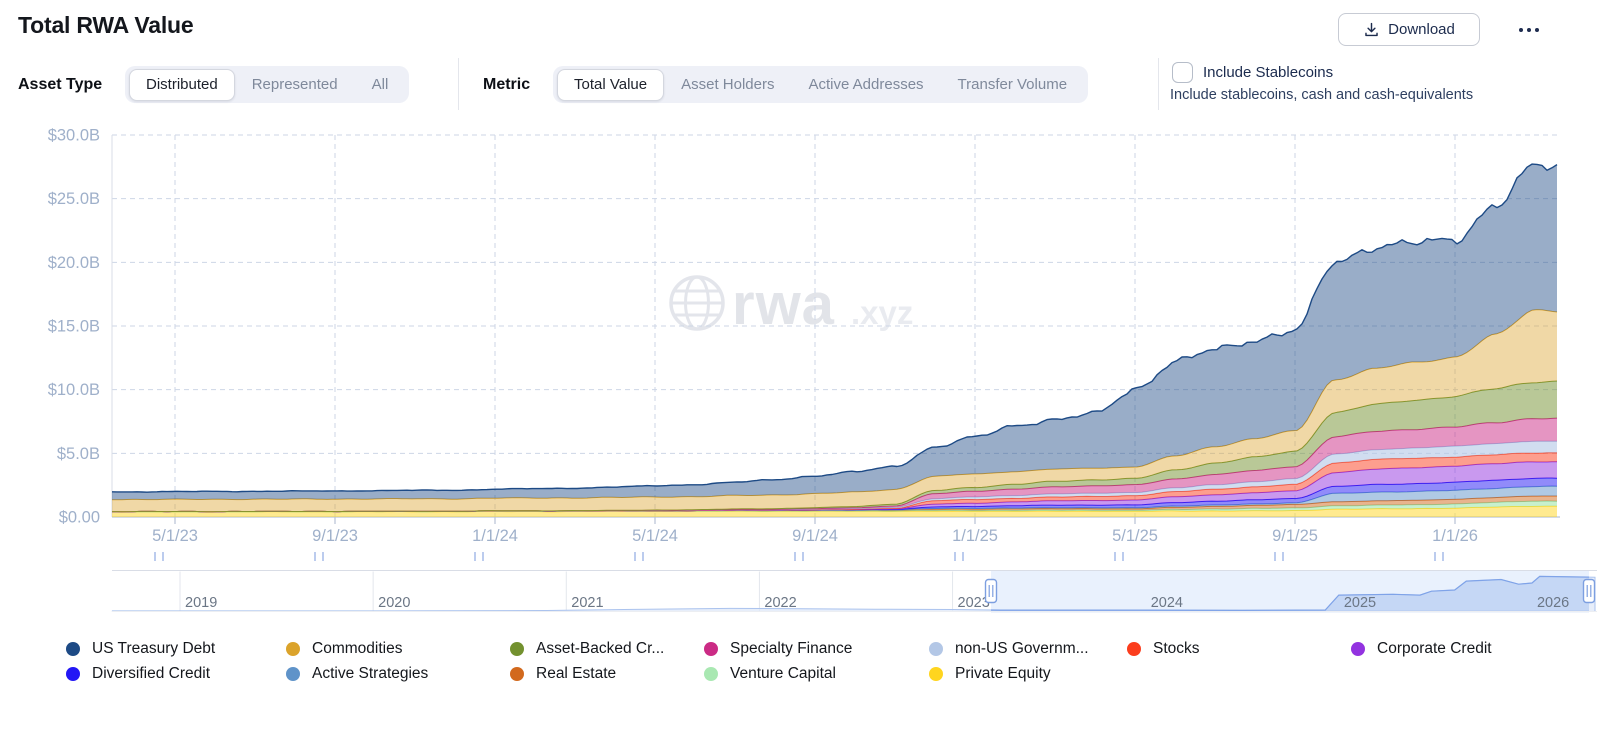  I want to click on metric-label: Metric, so click(507, 84).